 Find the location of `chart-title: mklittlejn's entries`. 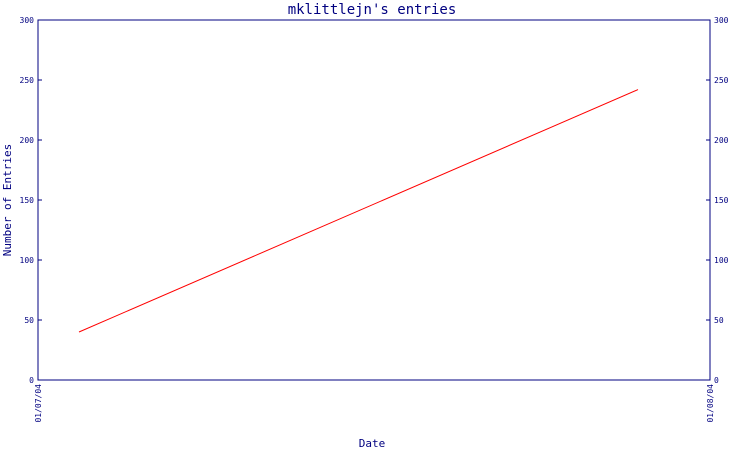

chart-title: mklittlejn's entries is located at coordinates (372, 10).